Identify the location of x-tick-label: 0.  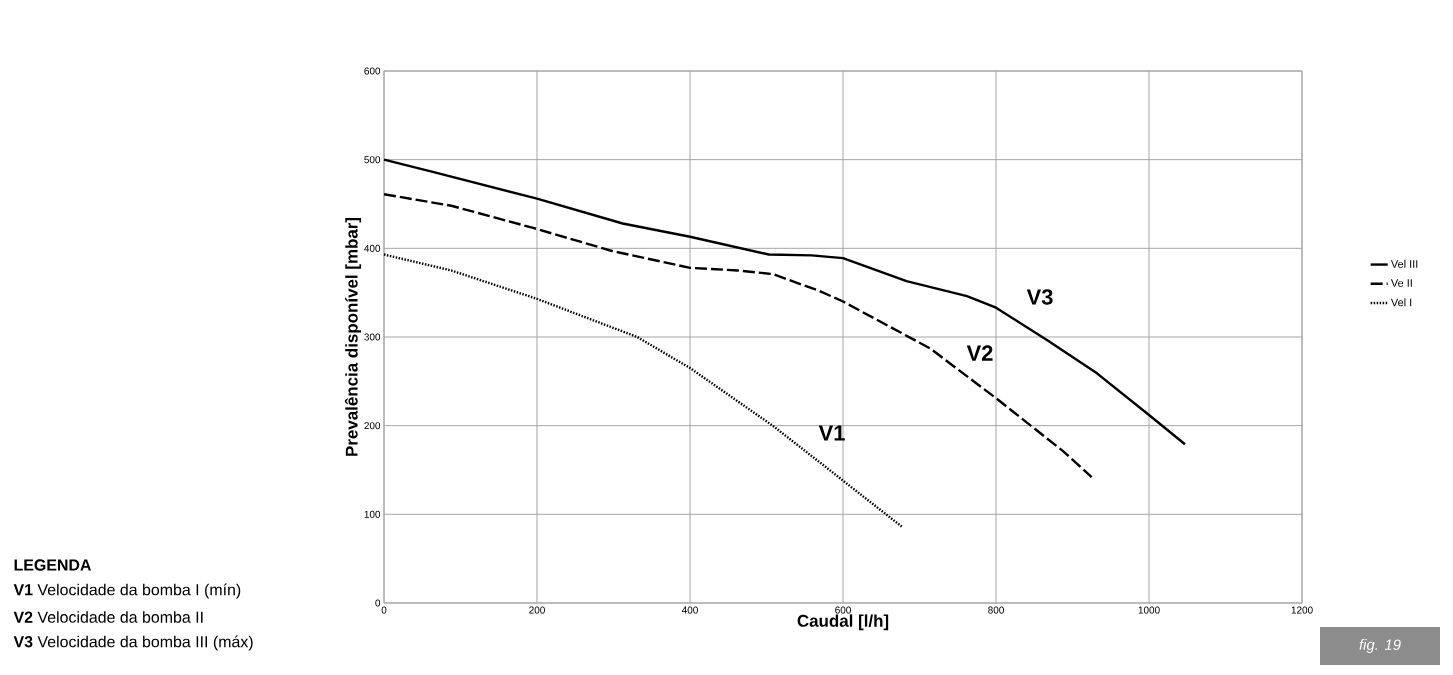
(384, 610).